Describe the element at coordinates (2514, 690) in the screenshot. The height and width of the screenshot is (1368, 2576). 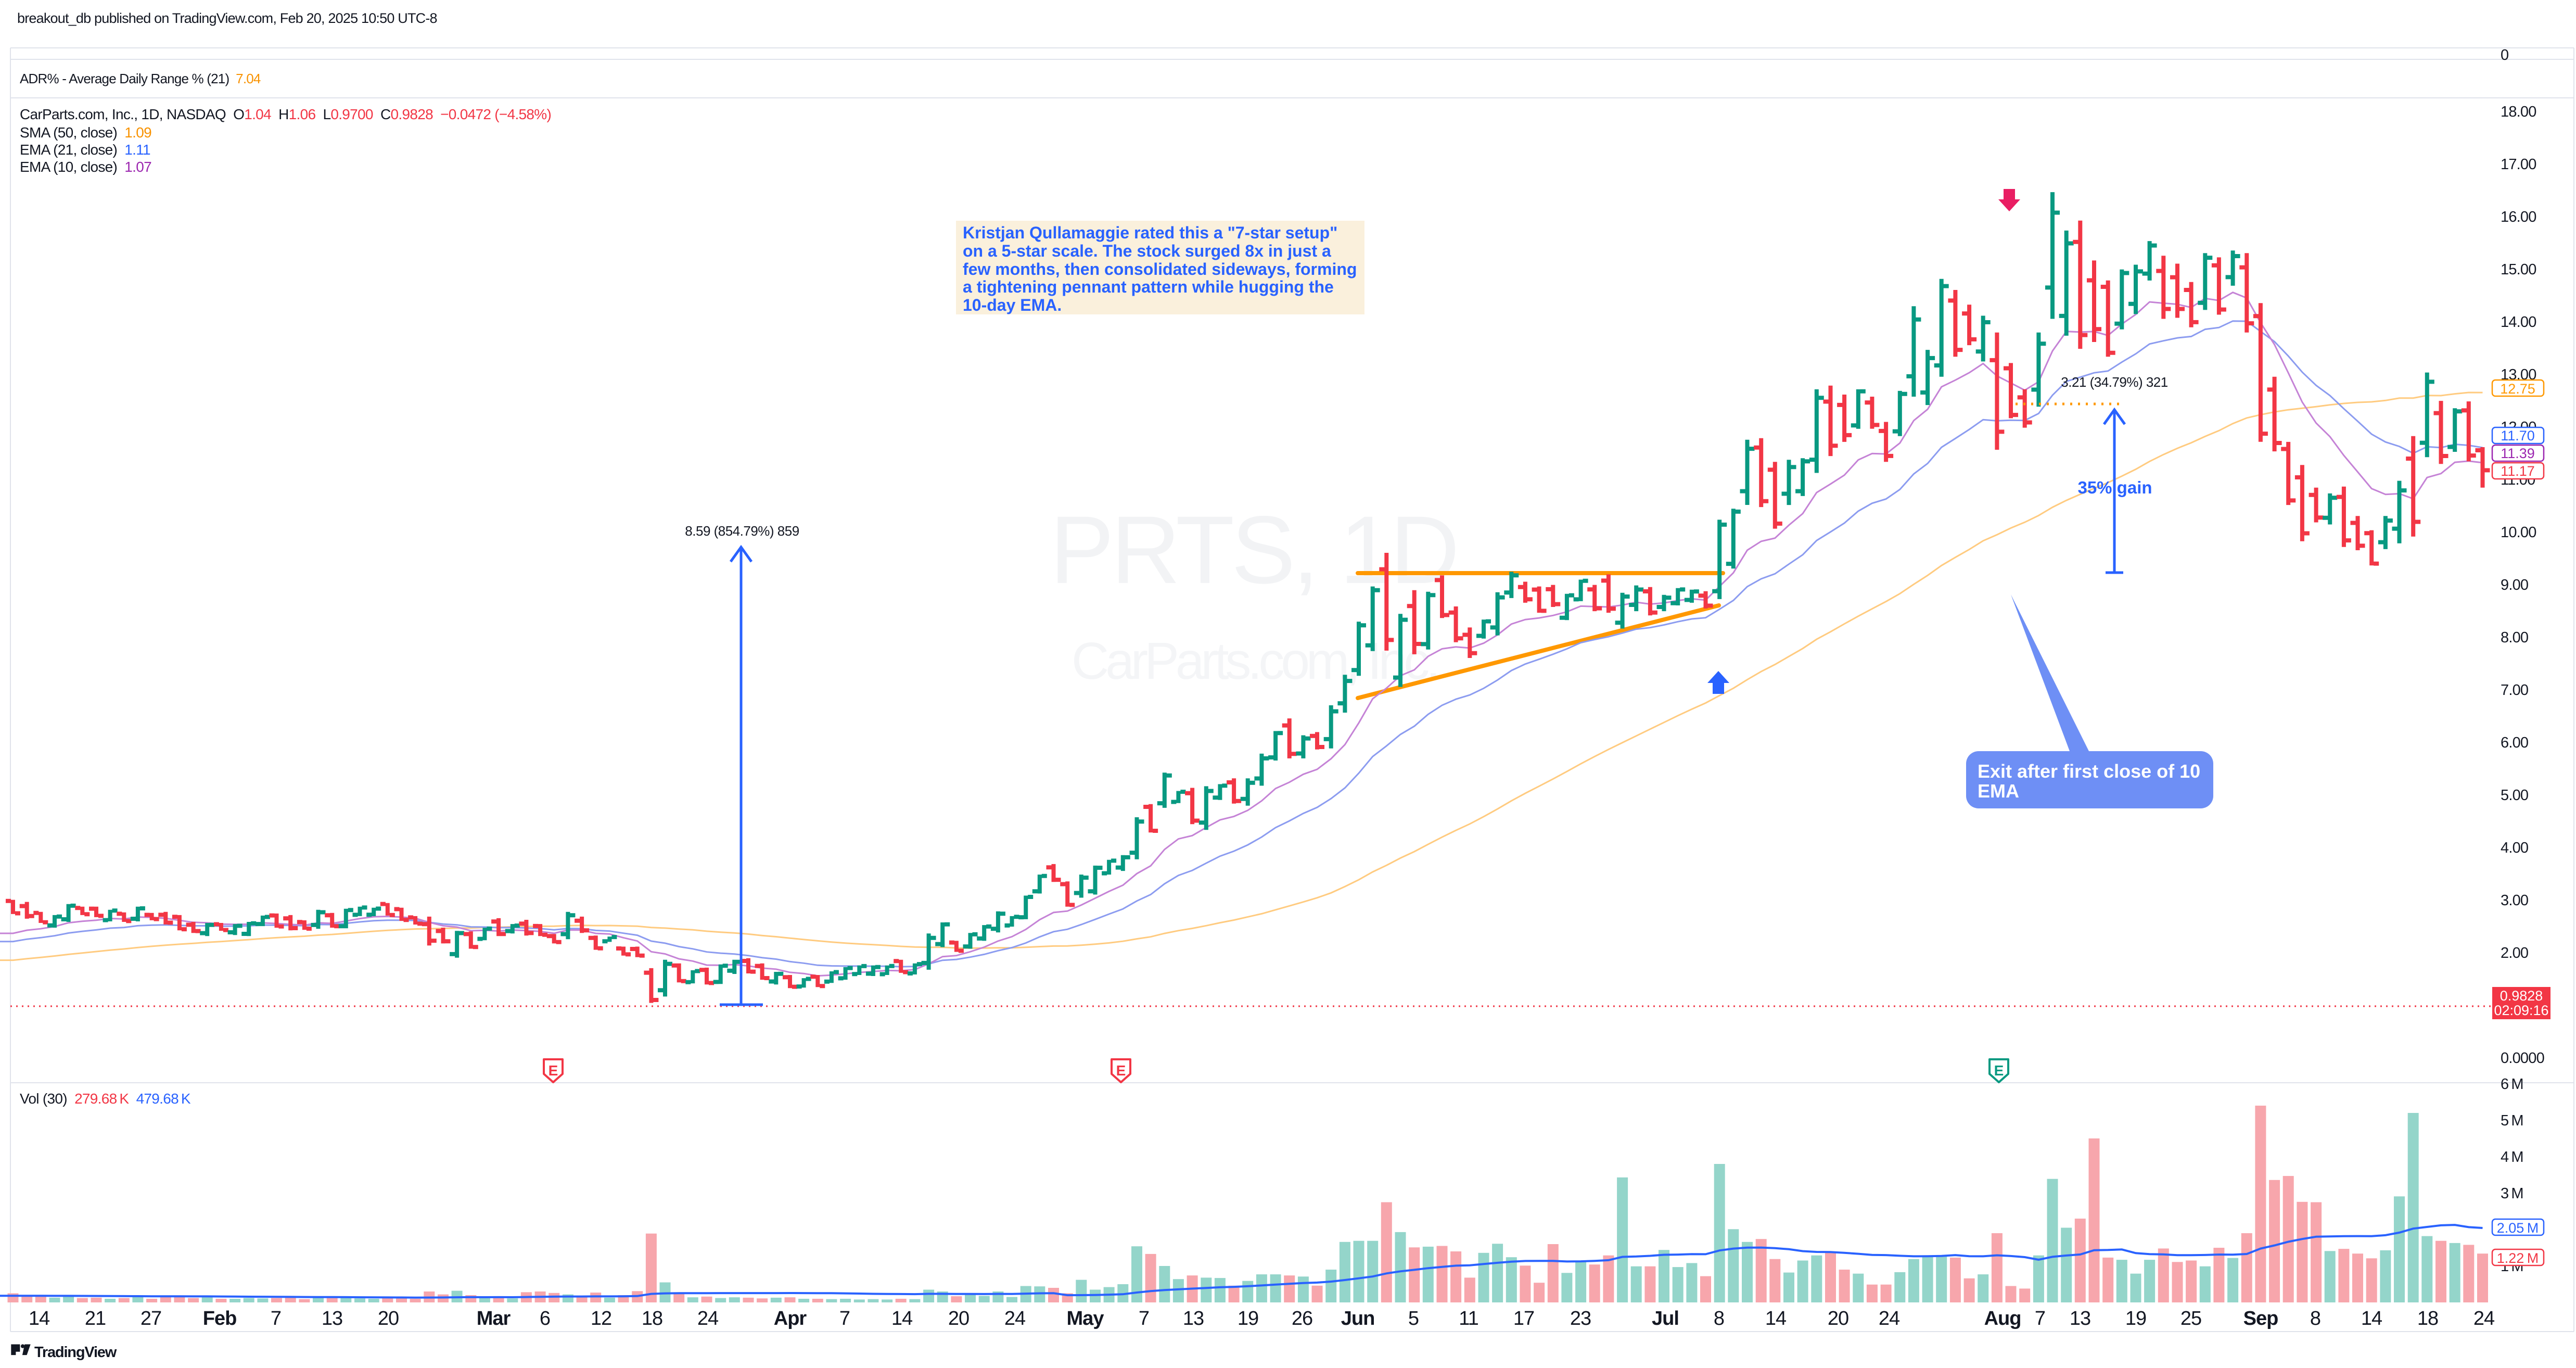
I see `svg-text: 7.00` at that location.